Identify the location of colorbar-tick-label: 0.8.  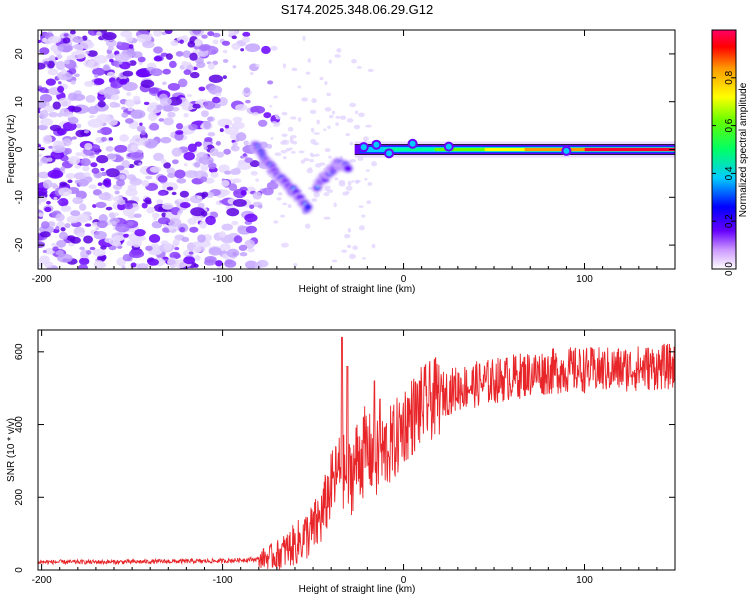
(729, 77).